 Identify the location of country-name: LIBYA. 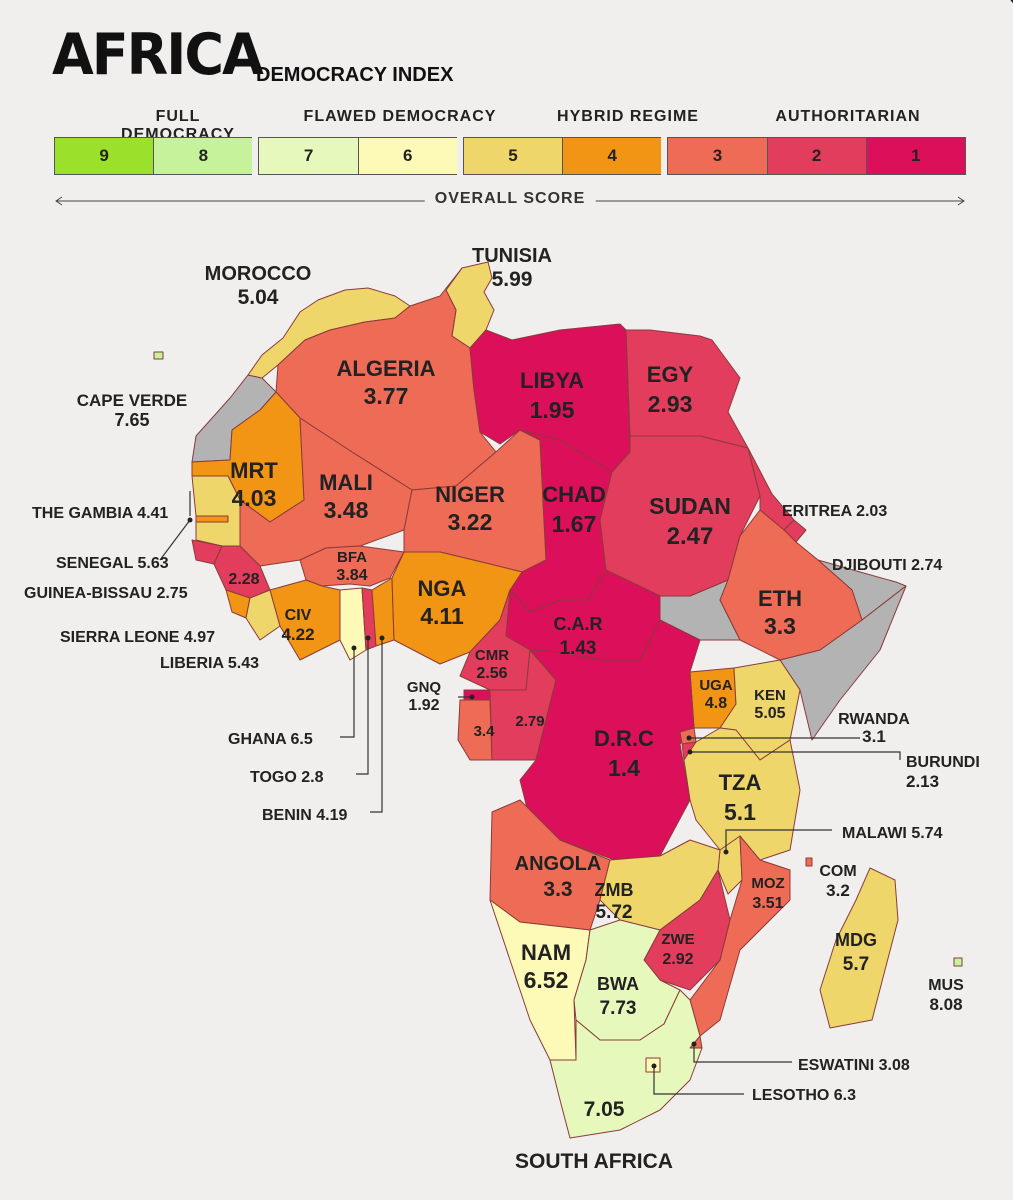
(552, 380).